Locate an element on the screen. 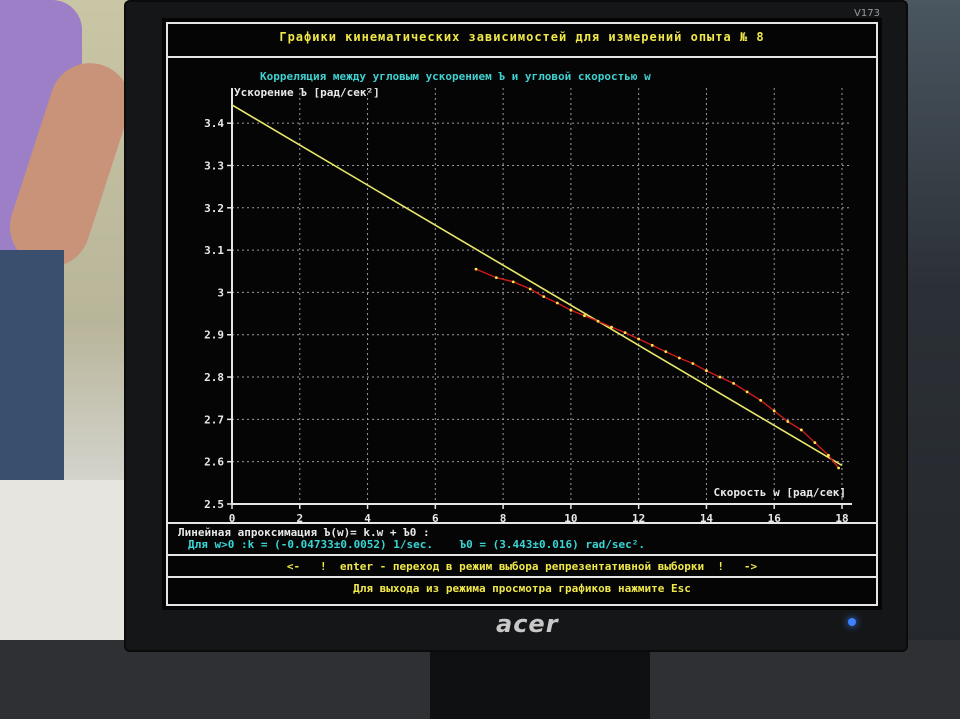 Image resolution: width=960 pixels, height=719 pixels. y-tick-label: 2.5 is located at coordinates (214, 504).